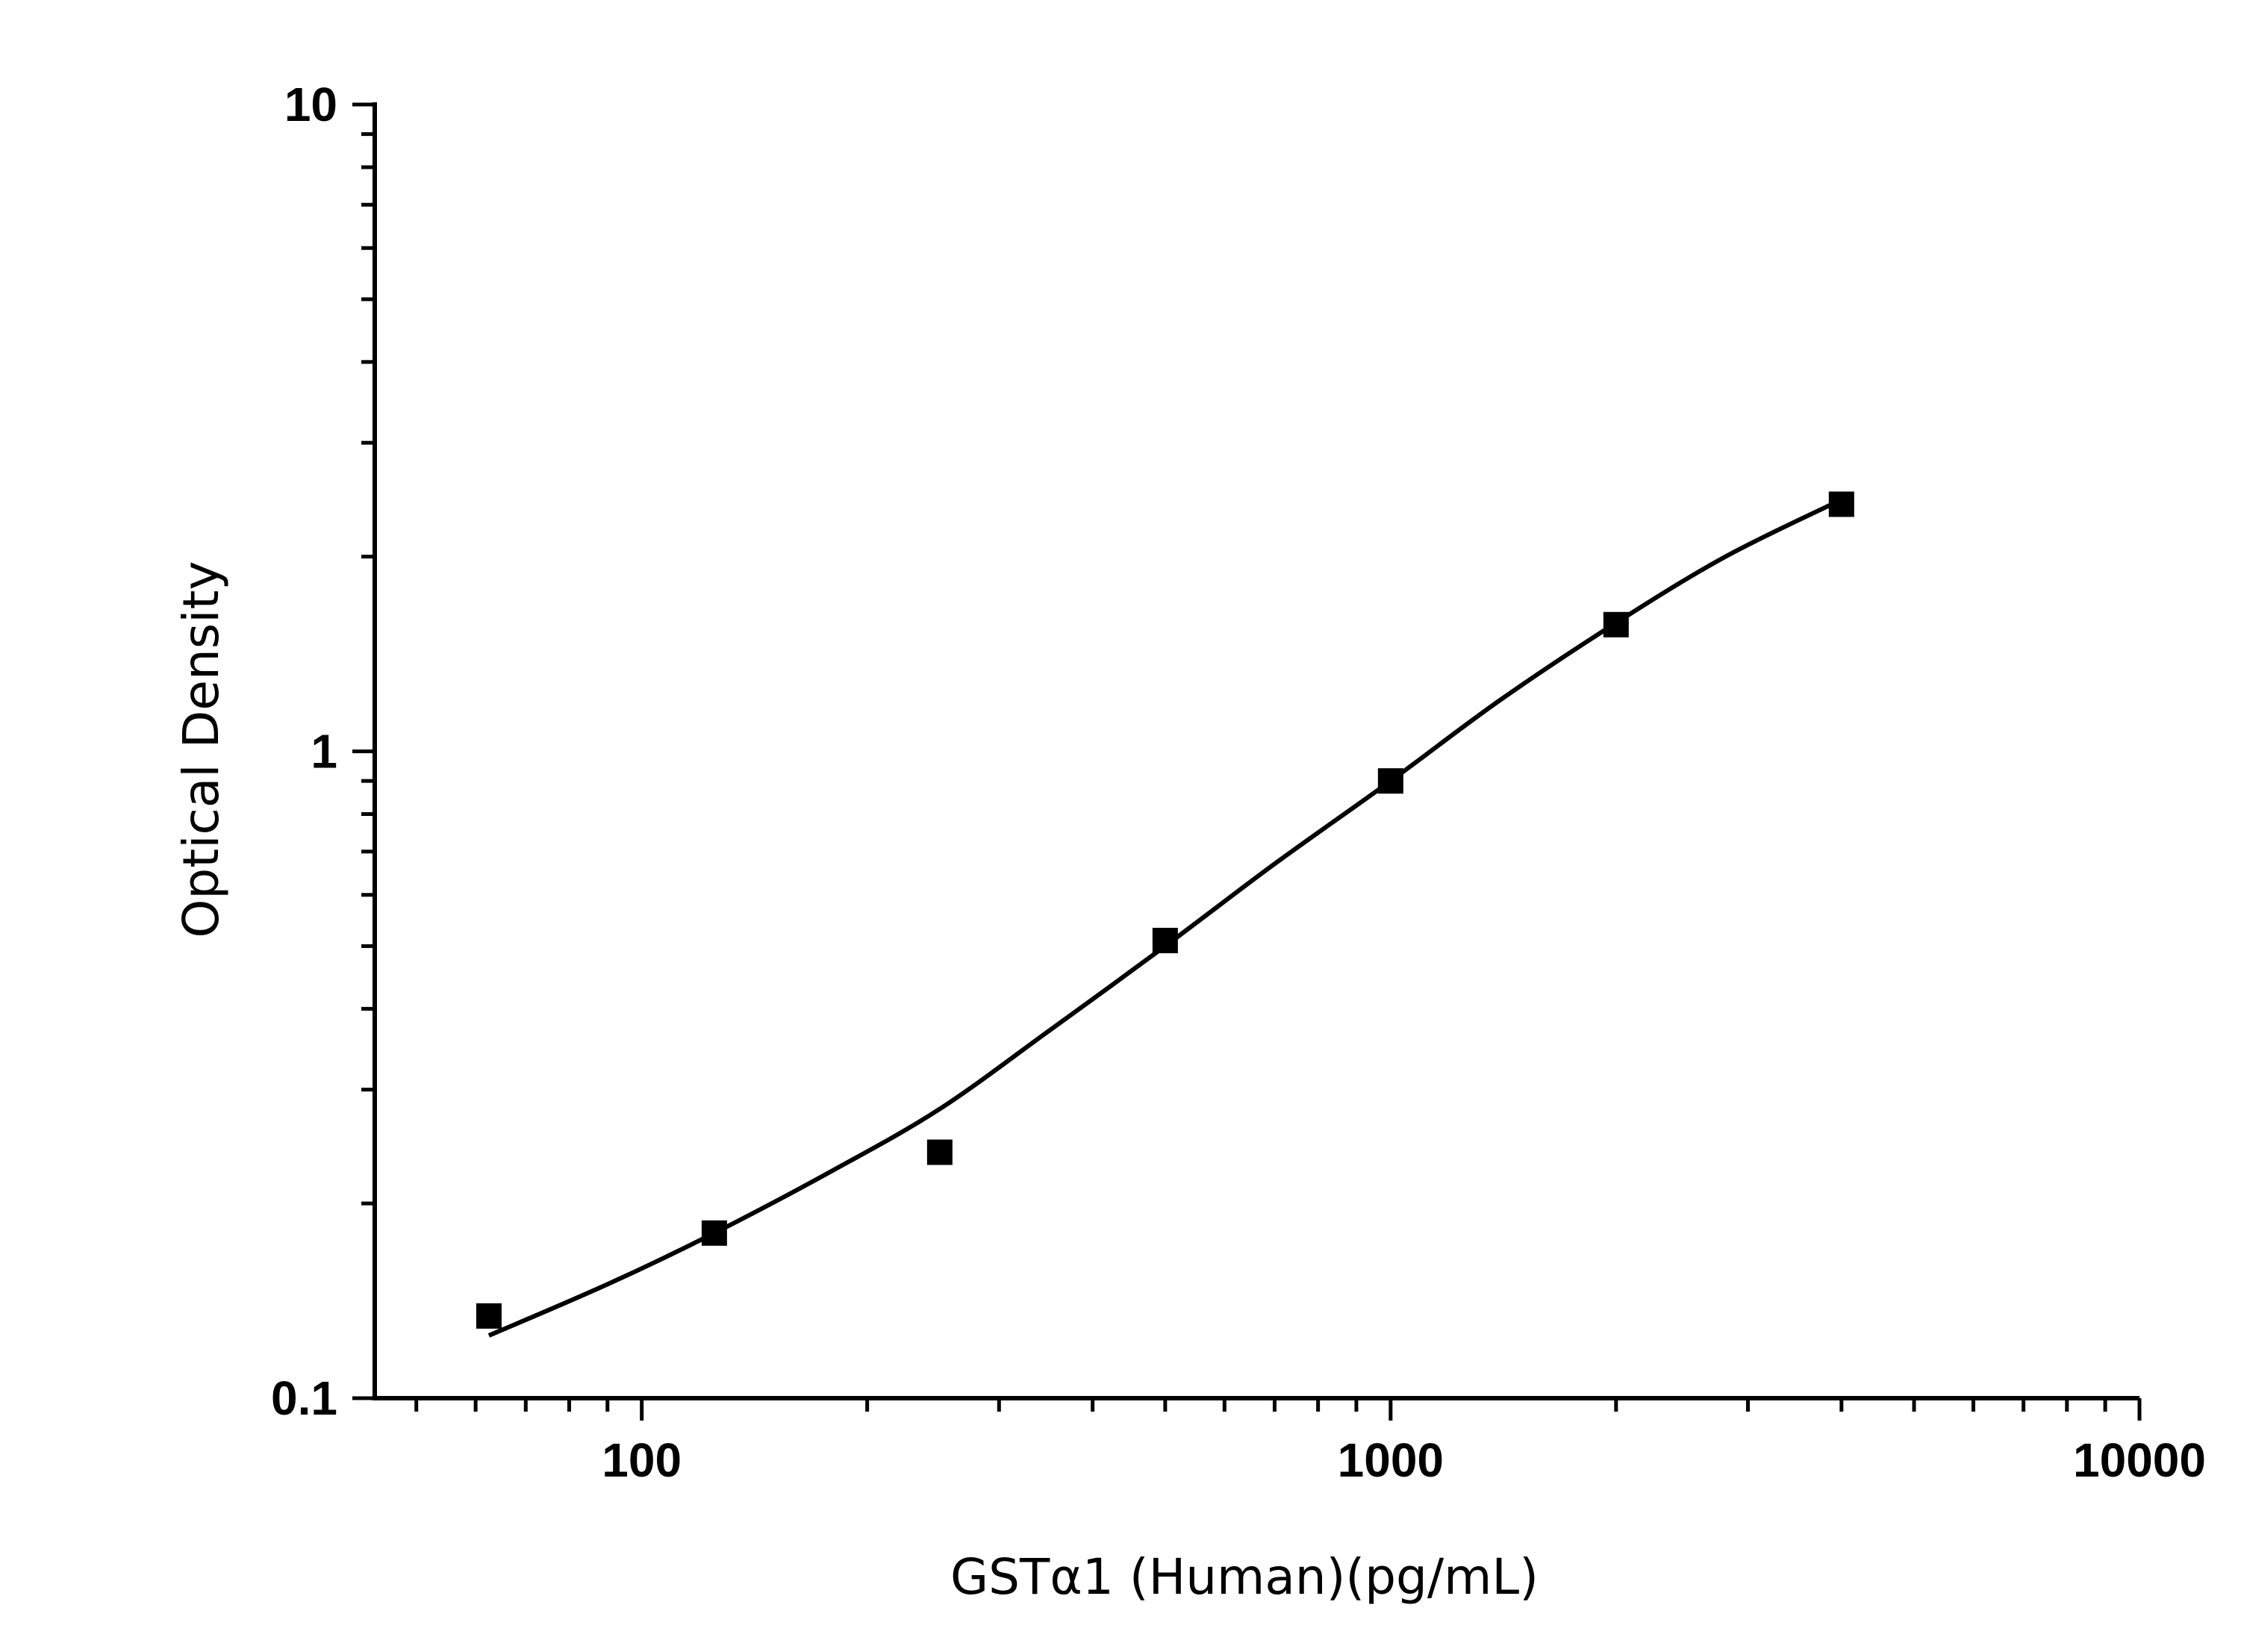  What do you see at coordinates (1391, 1460) in the screenshot?
I see `x-tick-label: 1000` at bounding box center [1391, 1460].